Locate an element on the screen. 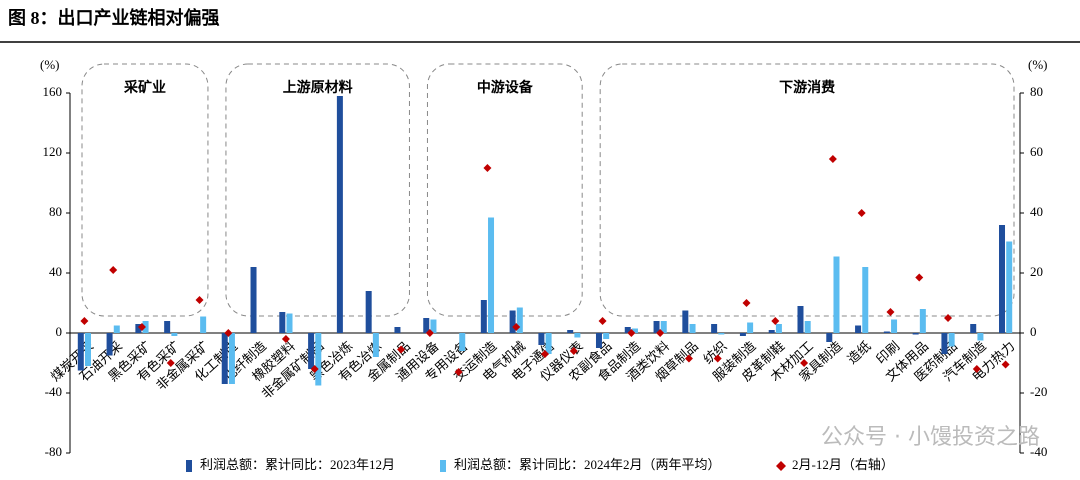  y2-tick-label: 80 is located at coordinates (1036, 91).